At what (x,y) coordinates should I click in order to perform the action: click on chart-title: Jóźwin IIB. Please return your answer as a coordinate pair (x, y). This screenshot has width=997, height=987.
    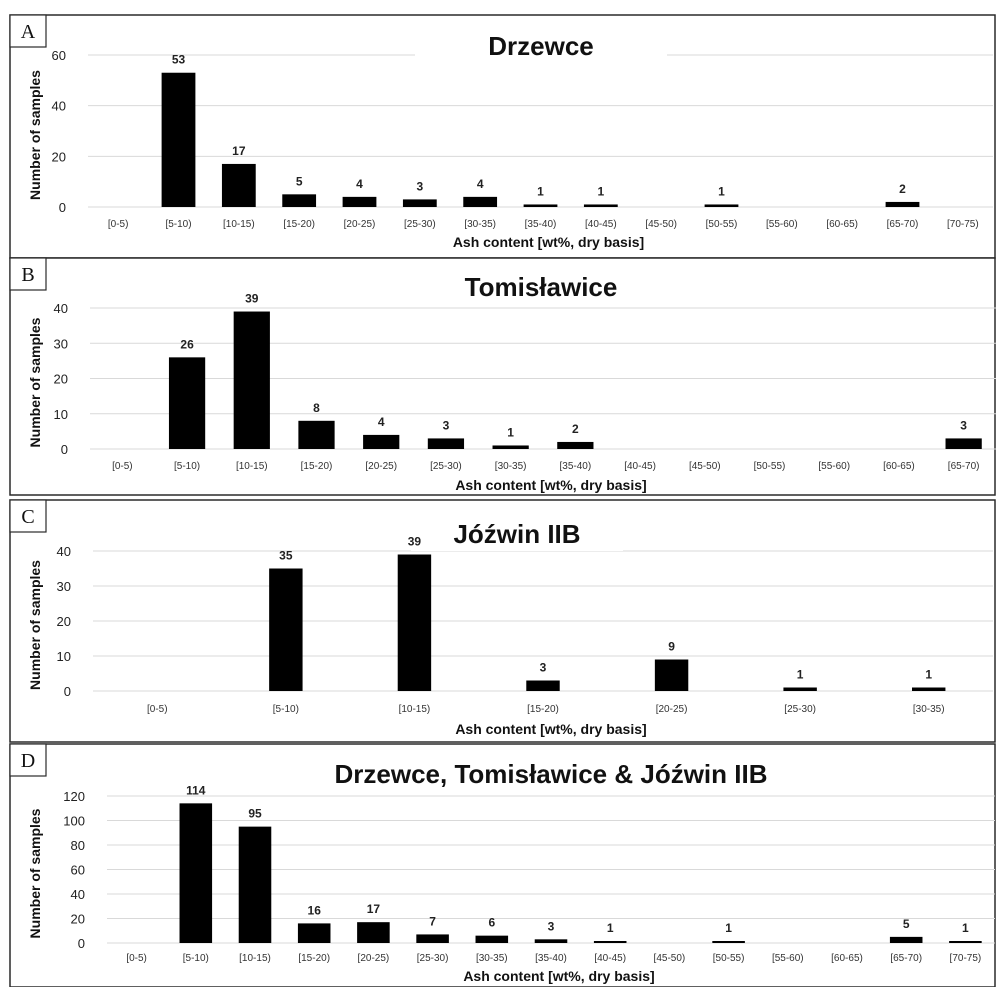
    Looking at the image, I should click on (516, 534).